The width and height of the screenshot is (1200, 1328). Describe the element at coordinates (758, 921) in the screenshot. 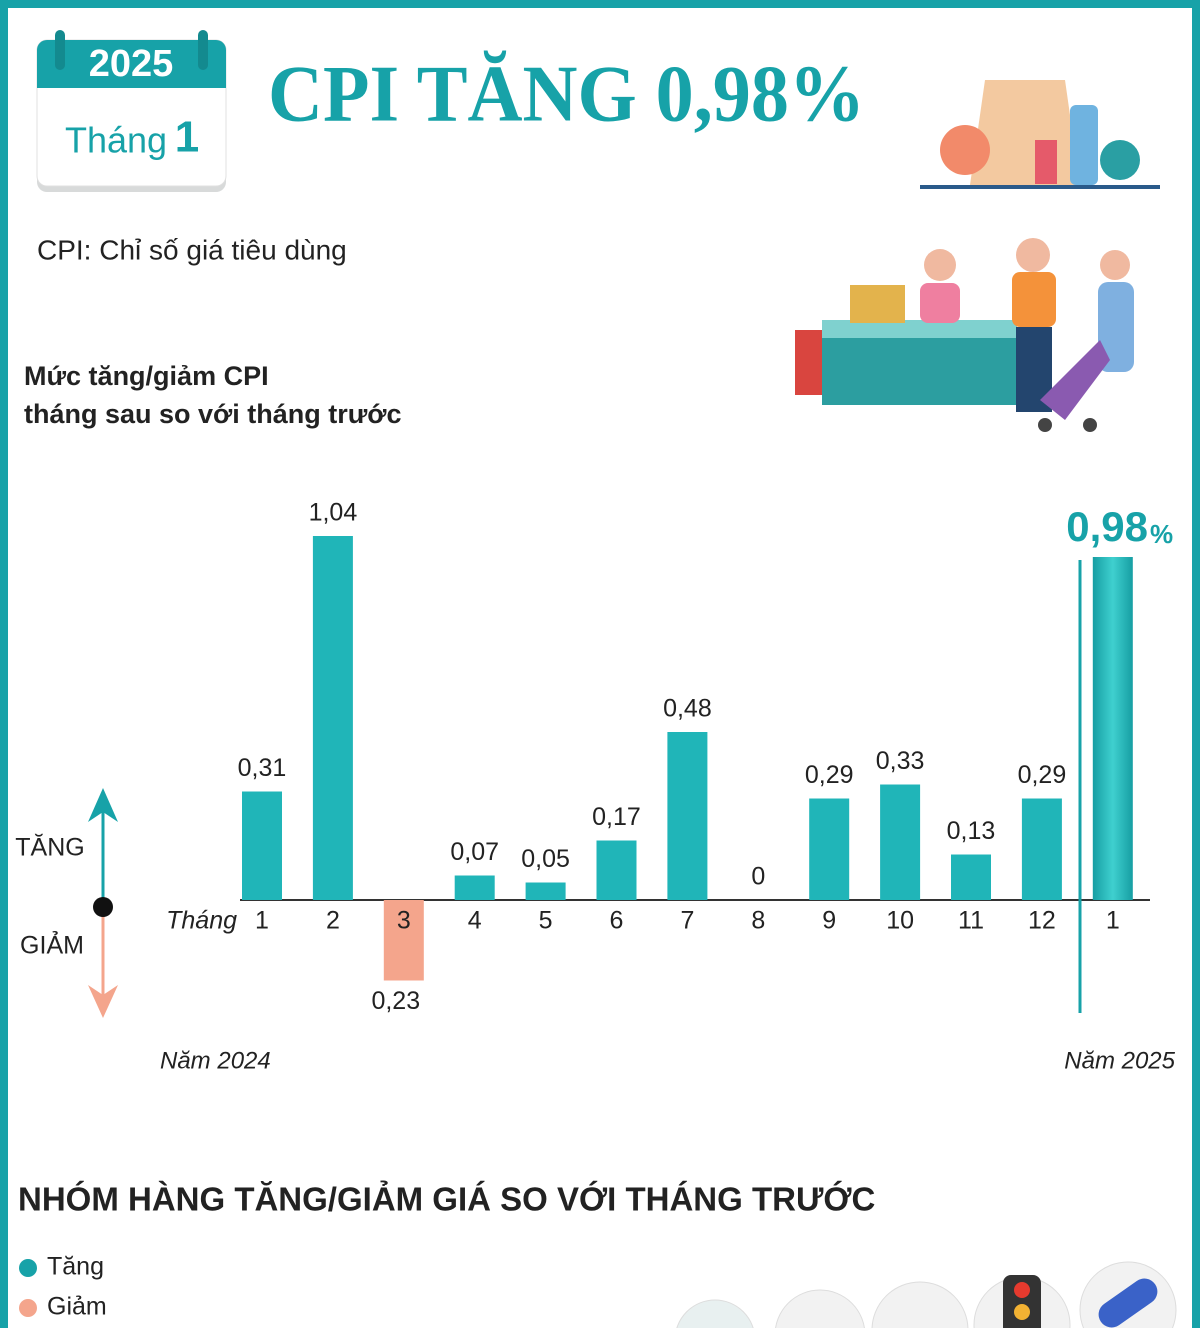

I see `x-tick-label: 8` at that location.